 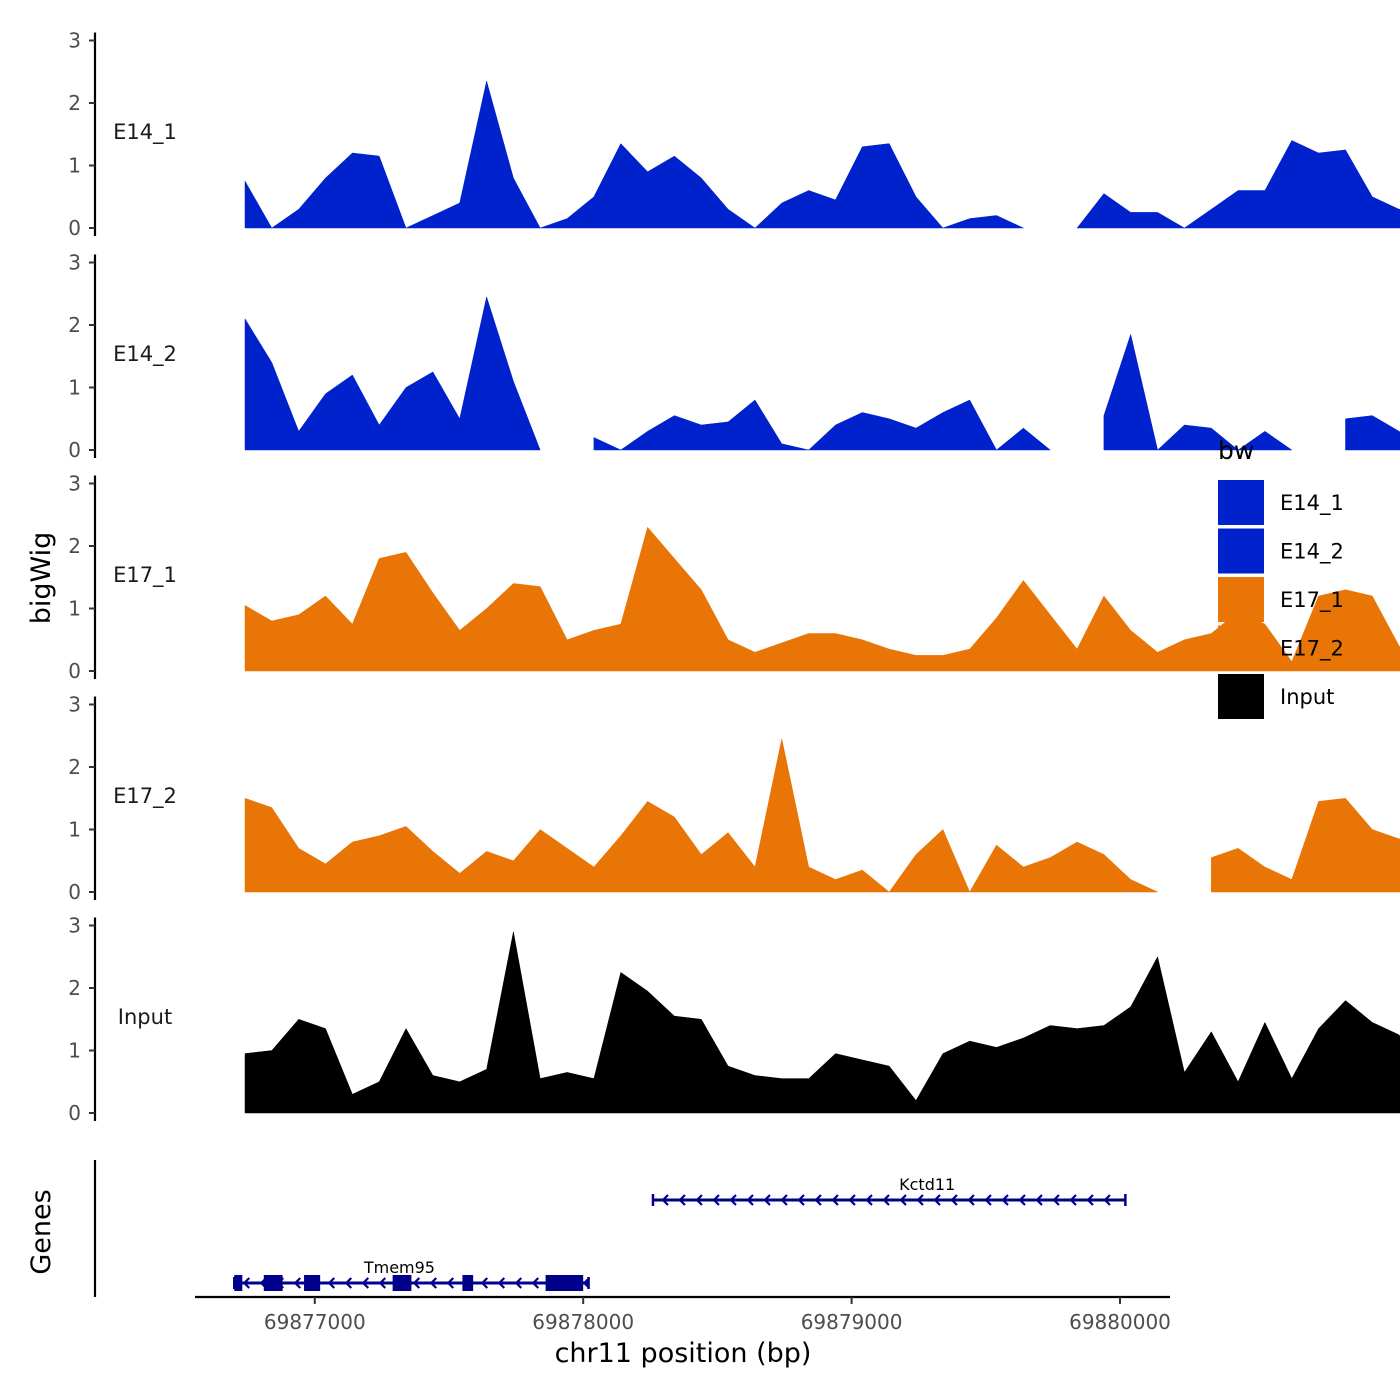 I want to click on track-label: Input, so click(x=145, y=1017).